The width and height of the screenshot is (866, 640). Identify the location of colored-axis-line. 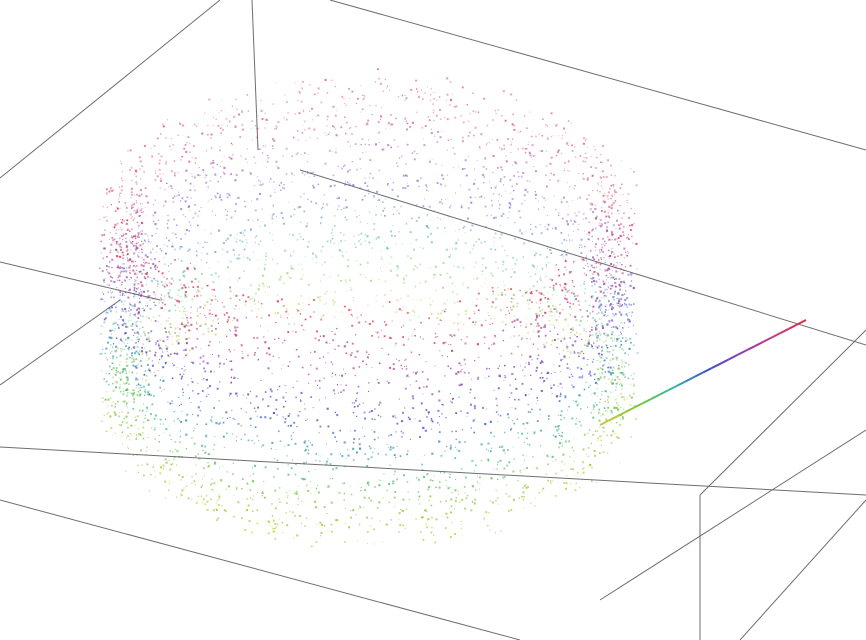
(703, 372).